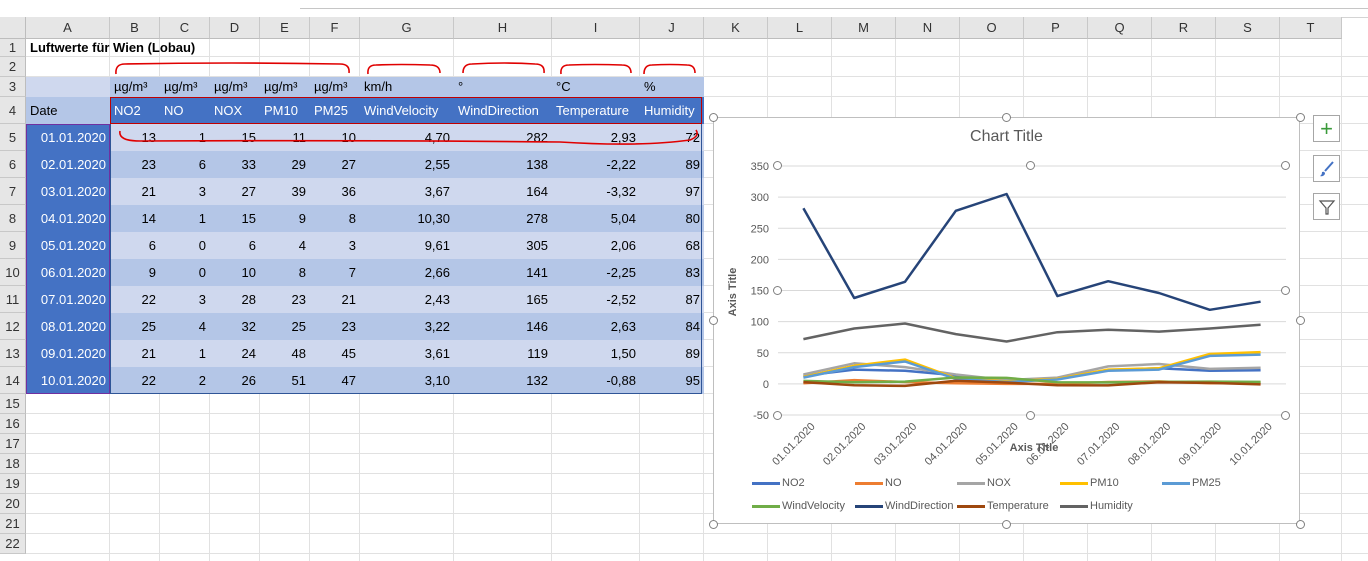  What do you see at coordinates (135, 272) in the screenshot?
I see `data-cell: 9` at bounding box center [135, 272].